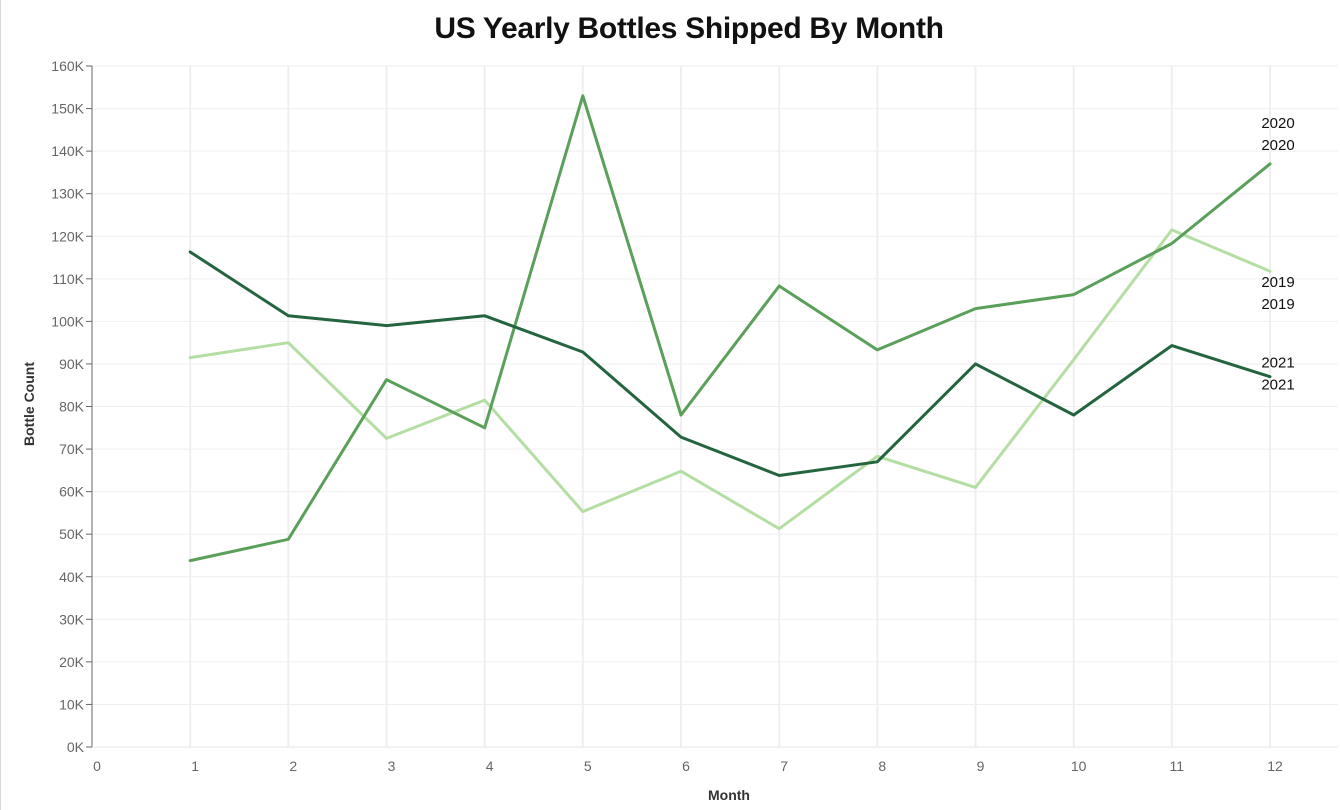  What do you see at coordinates (293, 766) in the screenshot?
I see `x-tick-label: 2` at bounding box center [293, 766].